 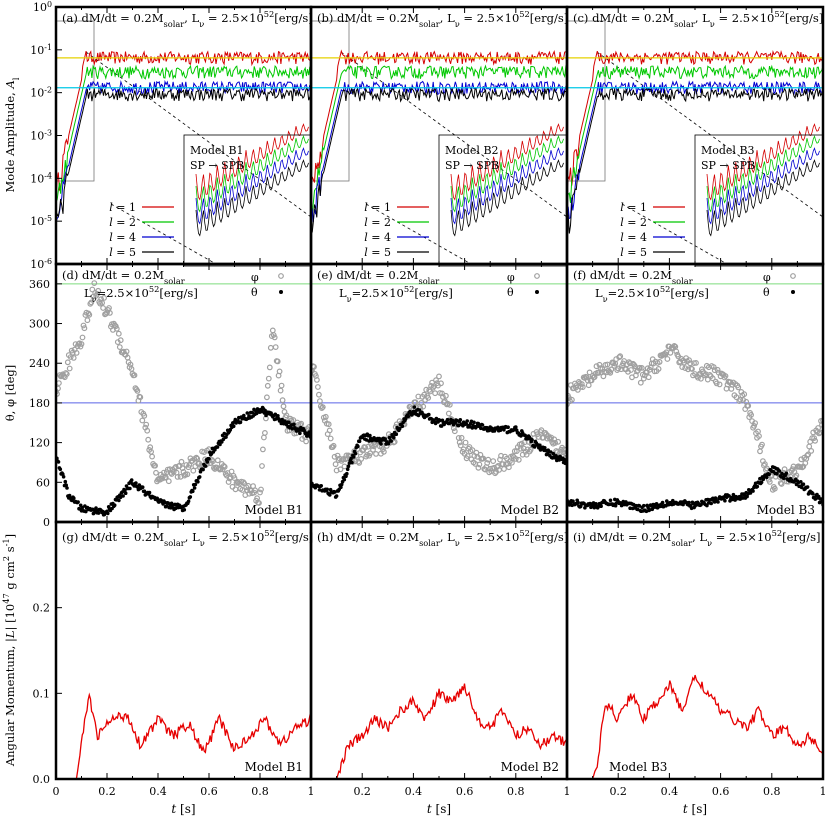 What do you see at coordinates (10, 393) in the screenshot?
I see `angle-axis-label: θ, φ [deg]` at bounding box center [10, 393].